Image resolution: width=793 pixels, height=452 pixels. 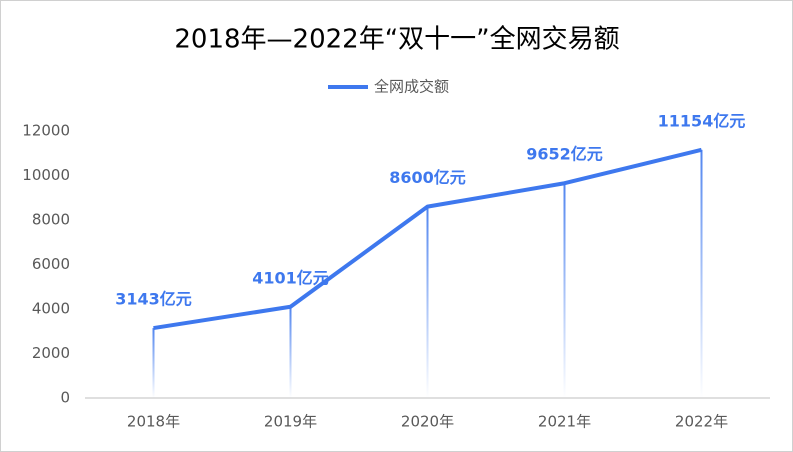 I want to click on y-tick-label: 8000, so click(x=51, y=220).